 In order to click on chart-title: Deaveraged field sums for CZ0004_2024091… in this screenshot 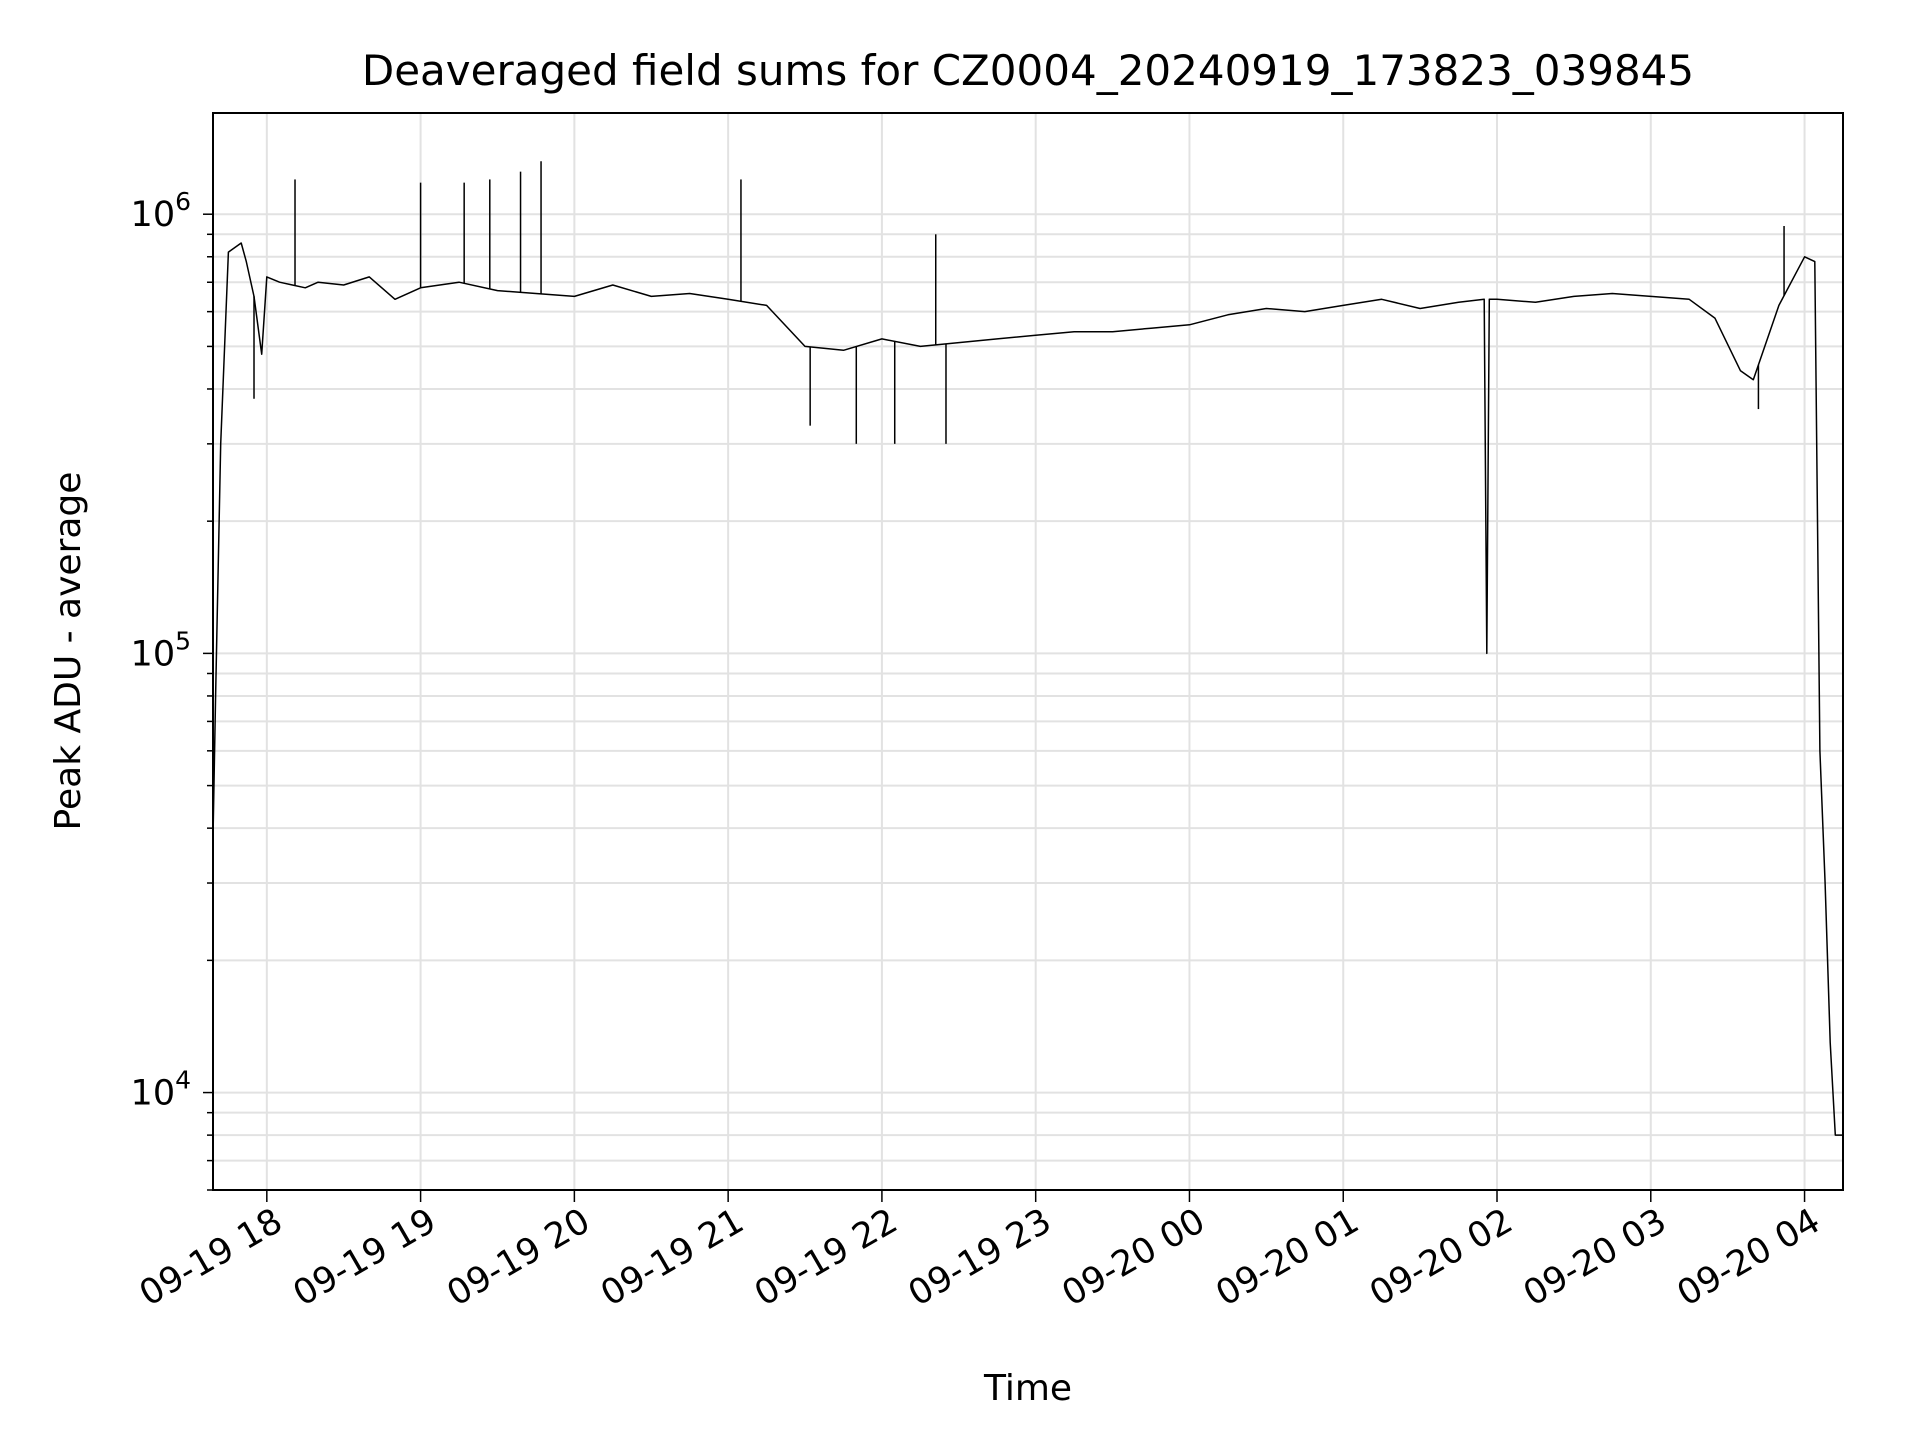, I will do `click(1028, 70)`.